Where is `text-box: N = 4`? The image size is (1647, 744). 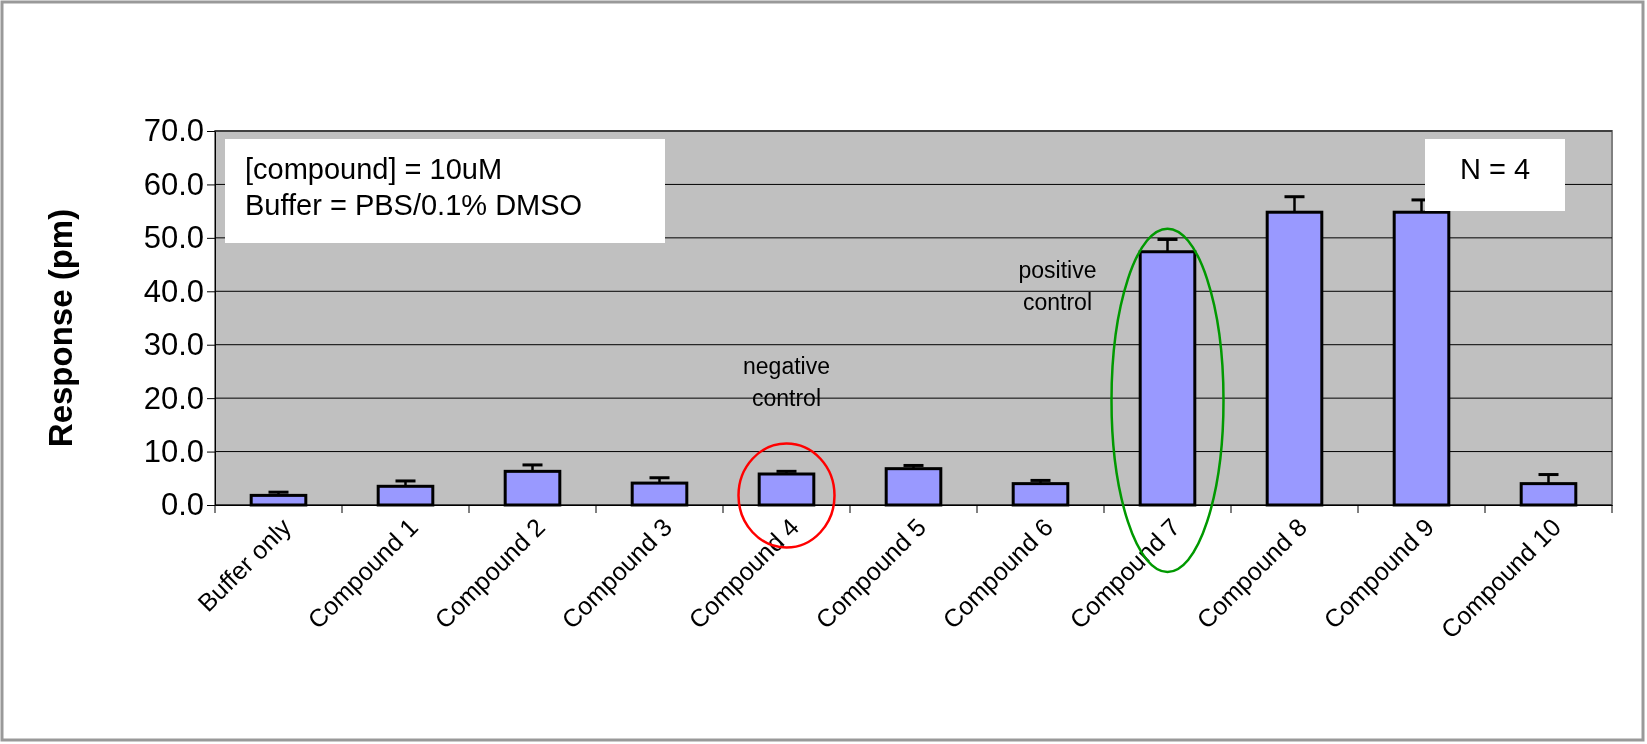 text-box: N = 4 is located at coordinates (1495, 175).